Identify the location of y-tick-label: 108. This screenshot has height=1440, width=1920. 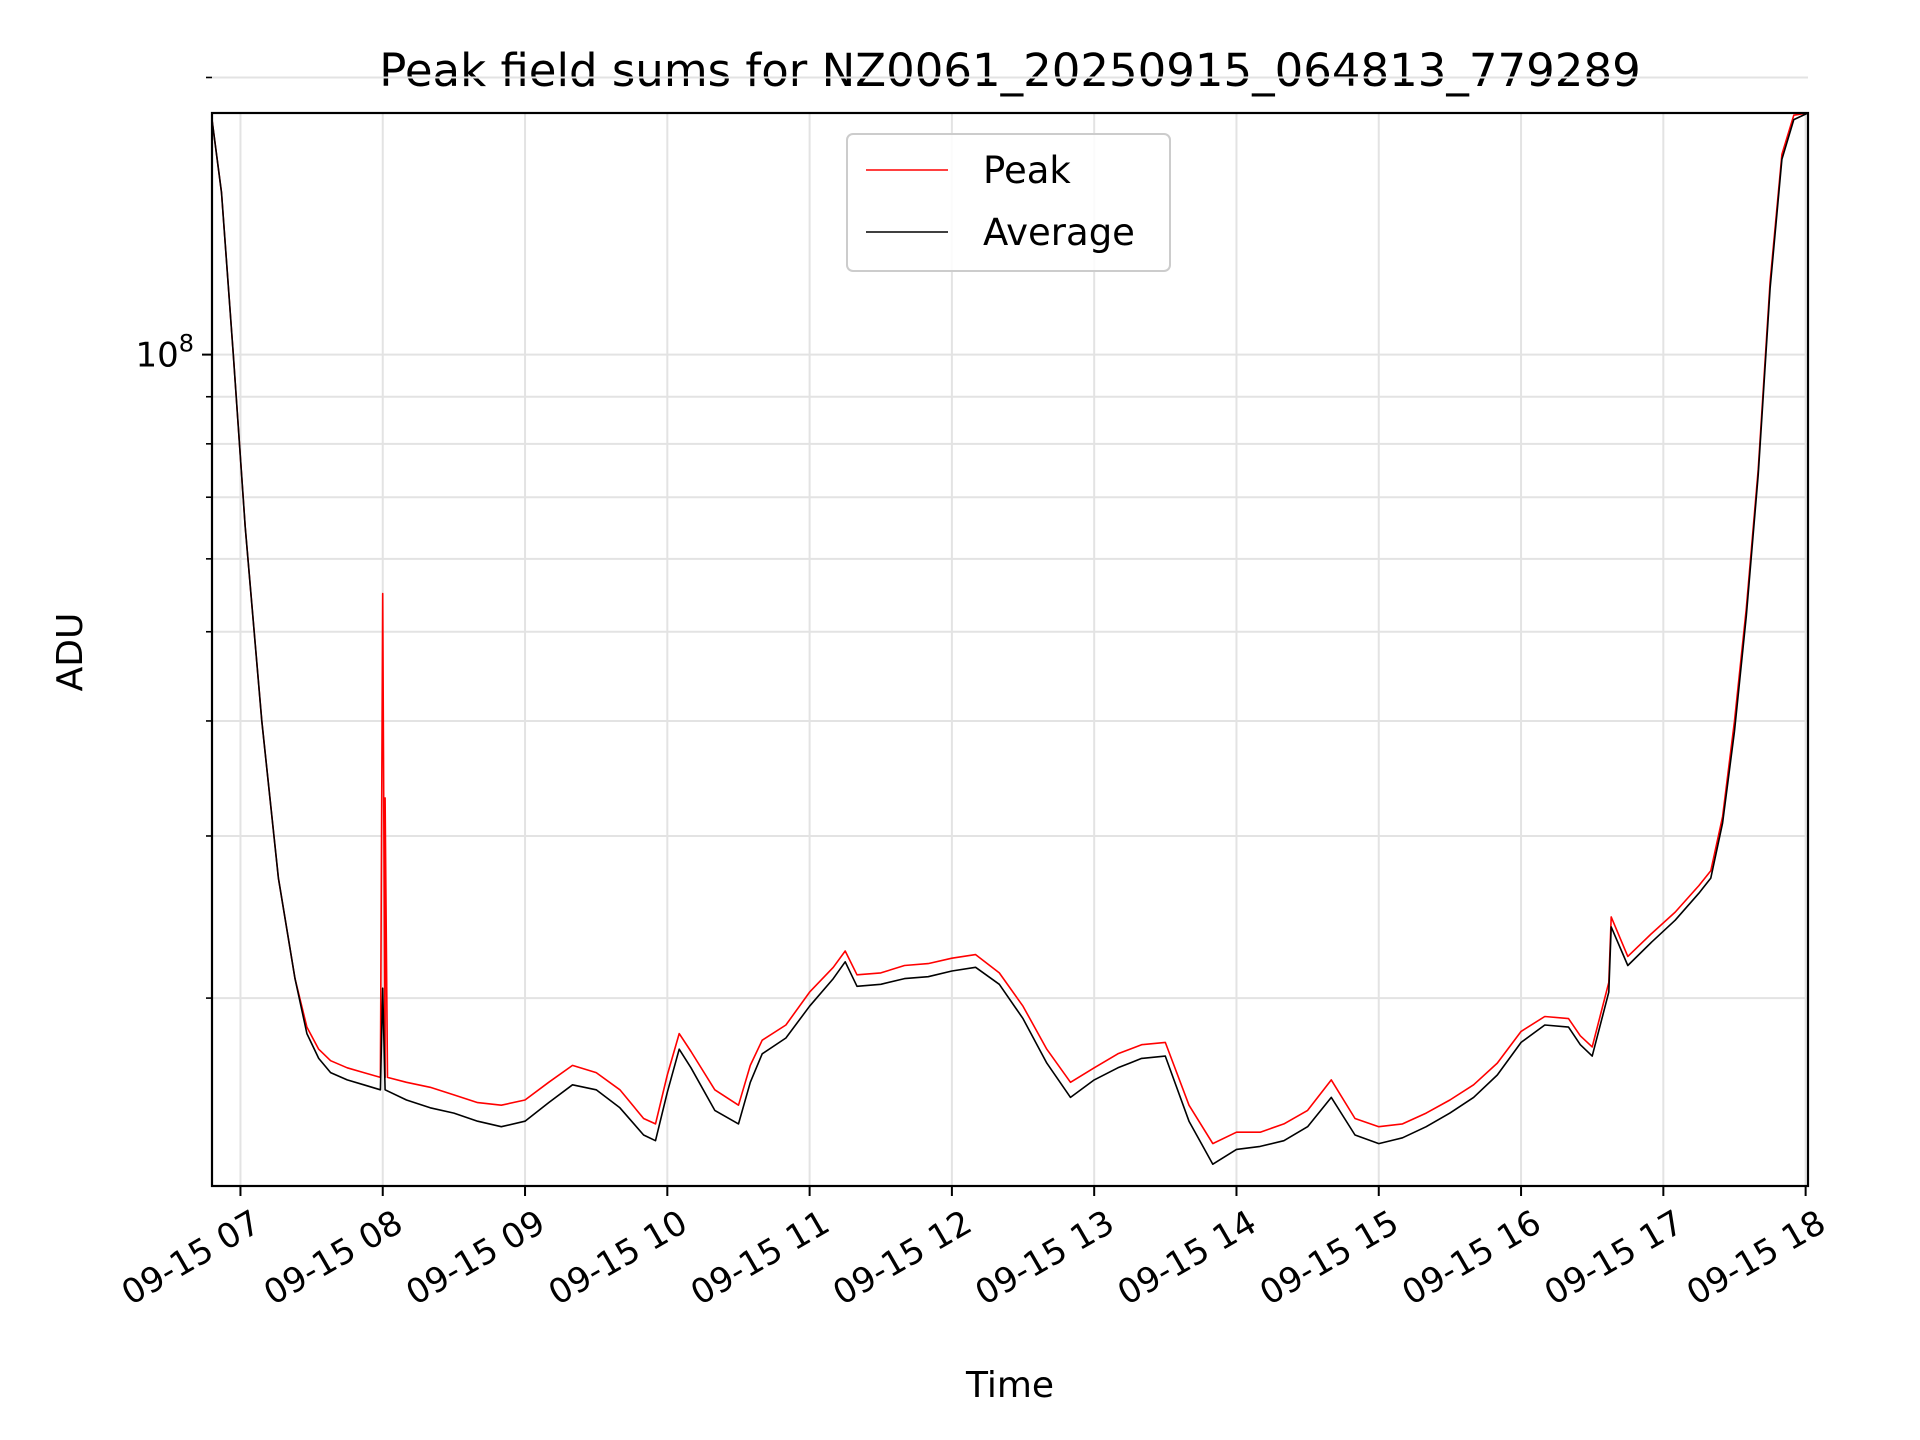
(164, 353).